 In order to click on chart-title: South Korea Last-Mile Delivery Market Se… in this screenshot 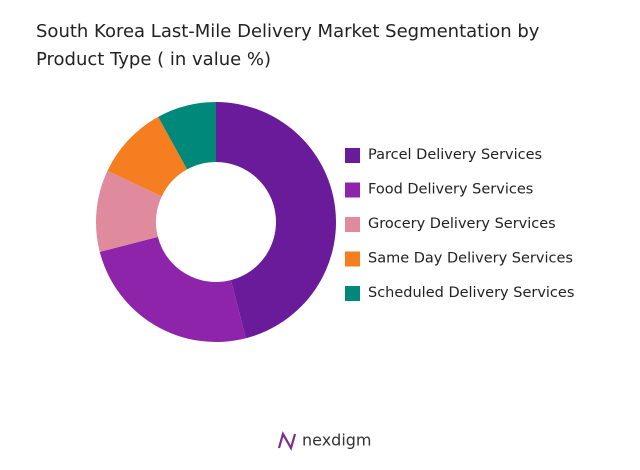, I will do `click(288, 45)`.